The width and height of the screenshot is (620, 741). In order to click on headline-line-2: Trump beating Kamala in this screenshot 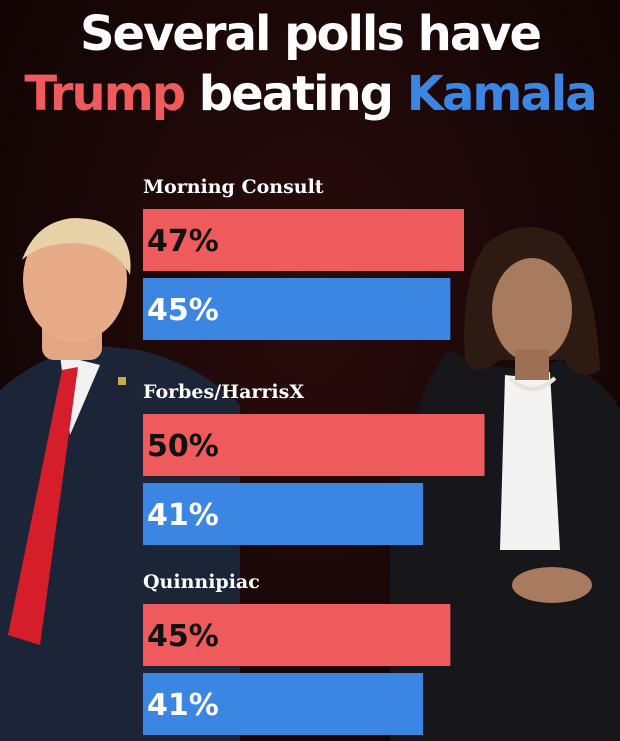, I will do `click(310, 94)`.